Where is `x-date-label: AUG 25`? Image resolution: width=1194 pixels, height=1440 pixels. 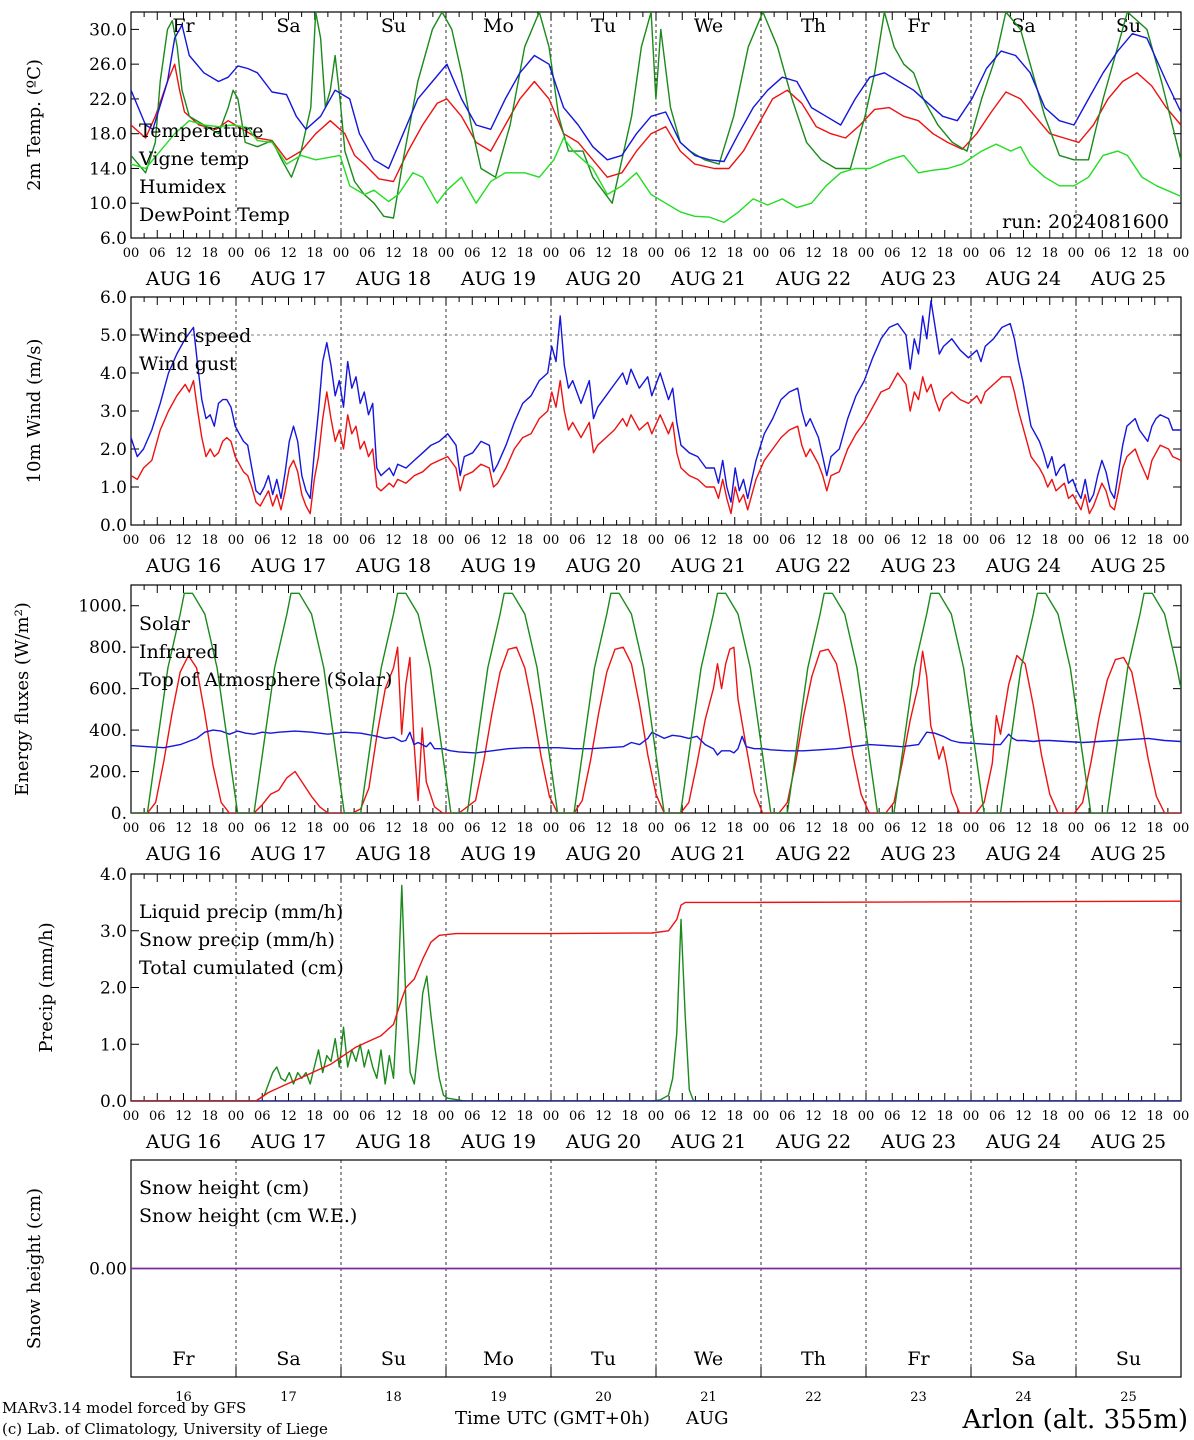 x-date-label: AUG 25 is located at coordinates (1128, 279).